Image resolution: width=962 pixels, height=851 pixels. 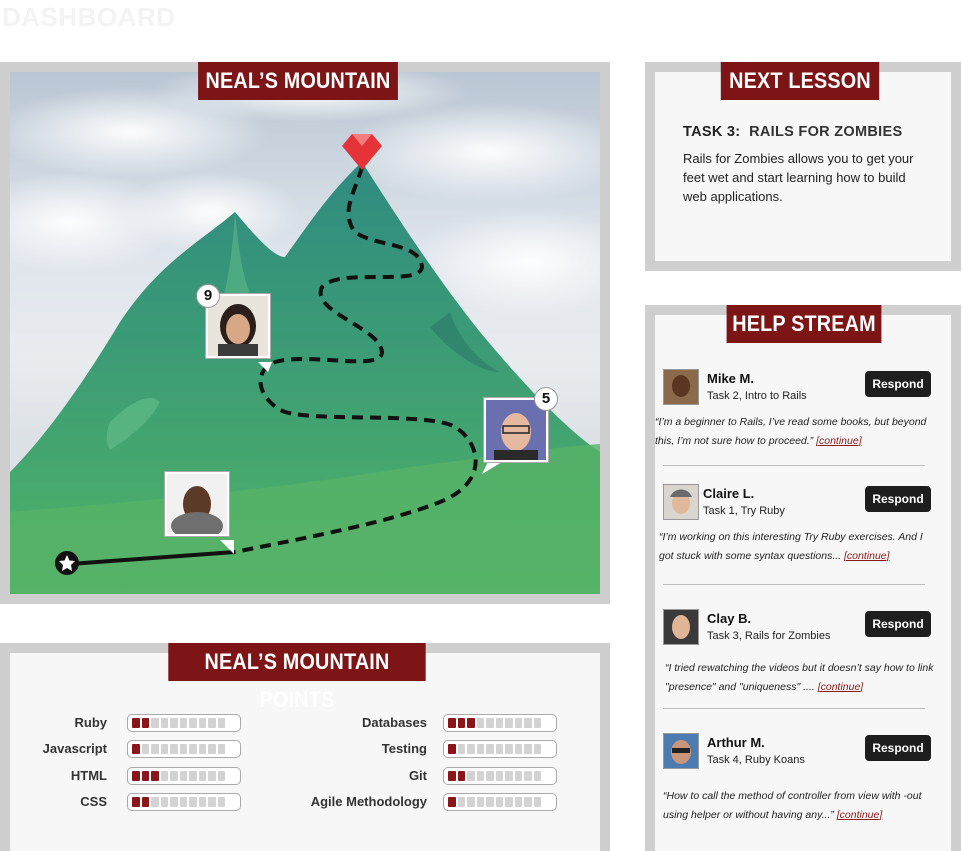 I want to click on avatar-right, so click(x=516, y=430).